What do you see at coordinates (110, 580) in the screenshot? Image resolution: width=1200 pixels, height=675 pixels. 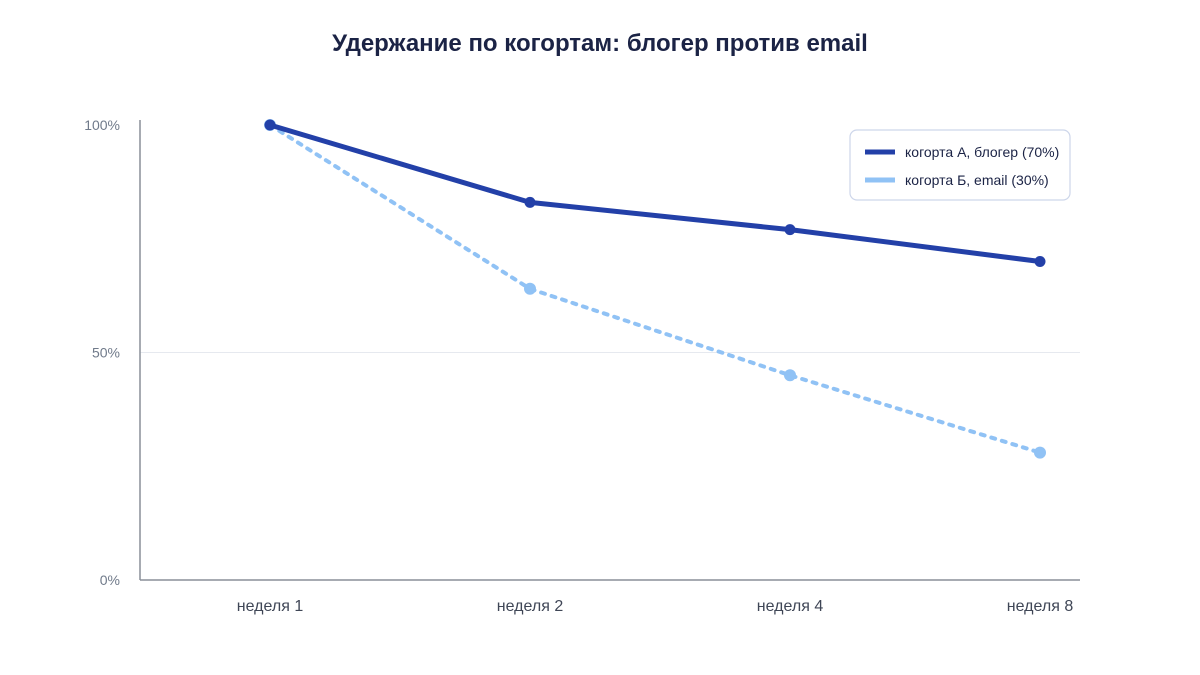 I see `y-tick-label-0: 0%` at bounding box center [110, 580].